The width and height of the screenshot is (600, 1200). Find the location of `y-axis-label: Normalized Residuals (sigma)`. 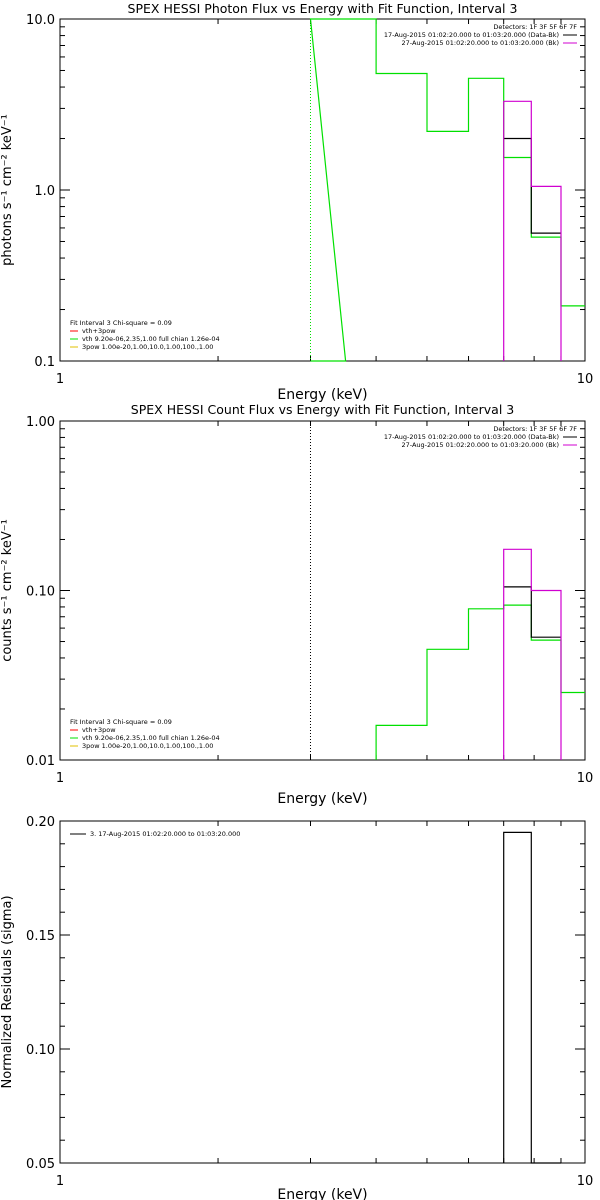

y-axis-label: Normalized Residuals (sigma) is located at coordinates (7, 991).